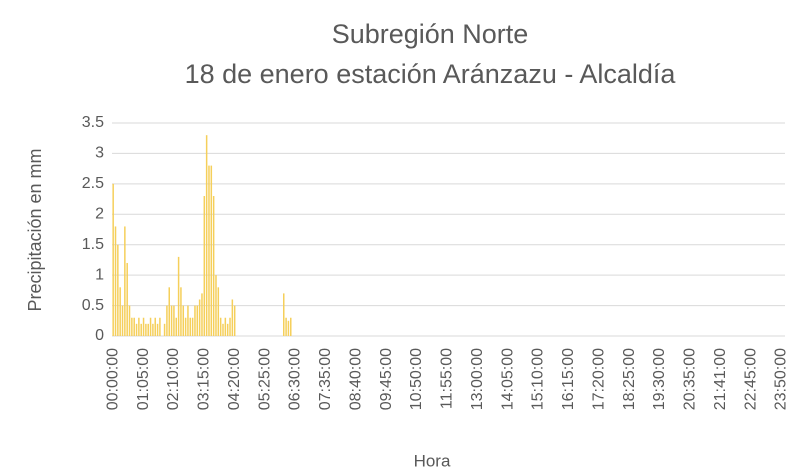  I want to click on x-tick-label: 05:25:00, so click(264, 379).